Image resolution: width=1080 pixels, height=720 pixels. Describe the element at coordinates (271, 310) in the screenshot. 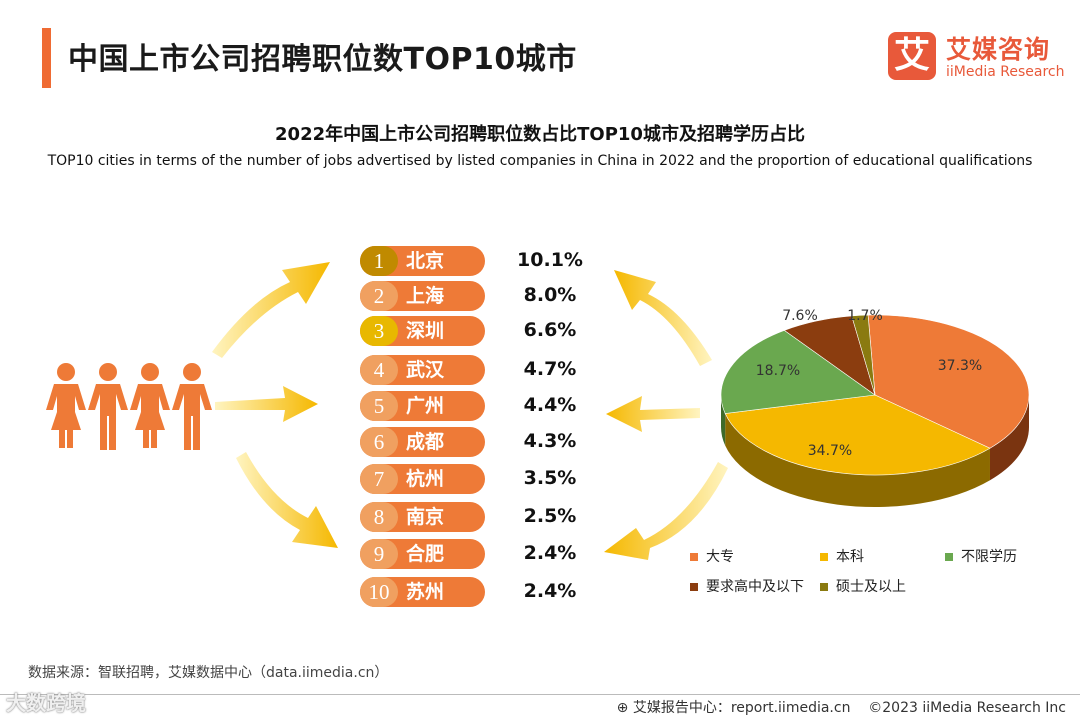

I see `arrow-left-up` at that location.